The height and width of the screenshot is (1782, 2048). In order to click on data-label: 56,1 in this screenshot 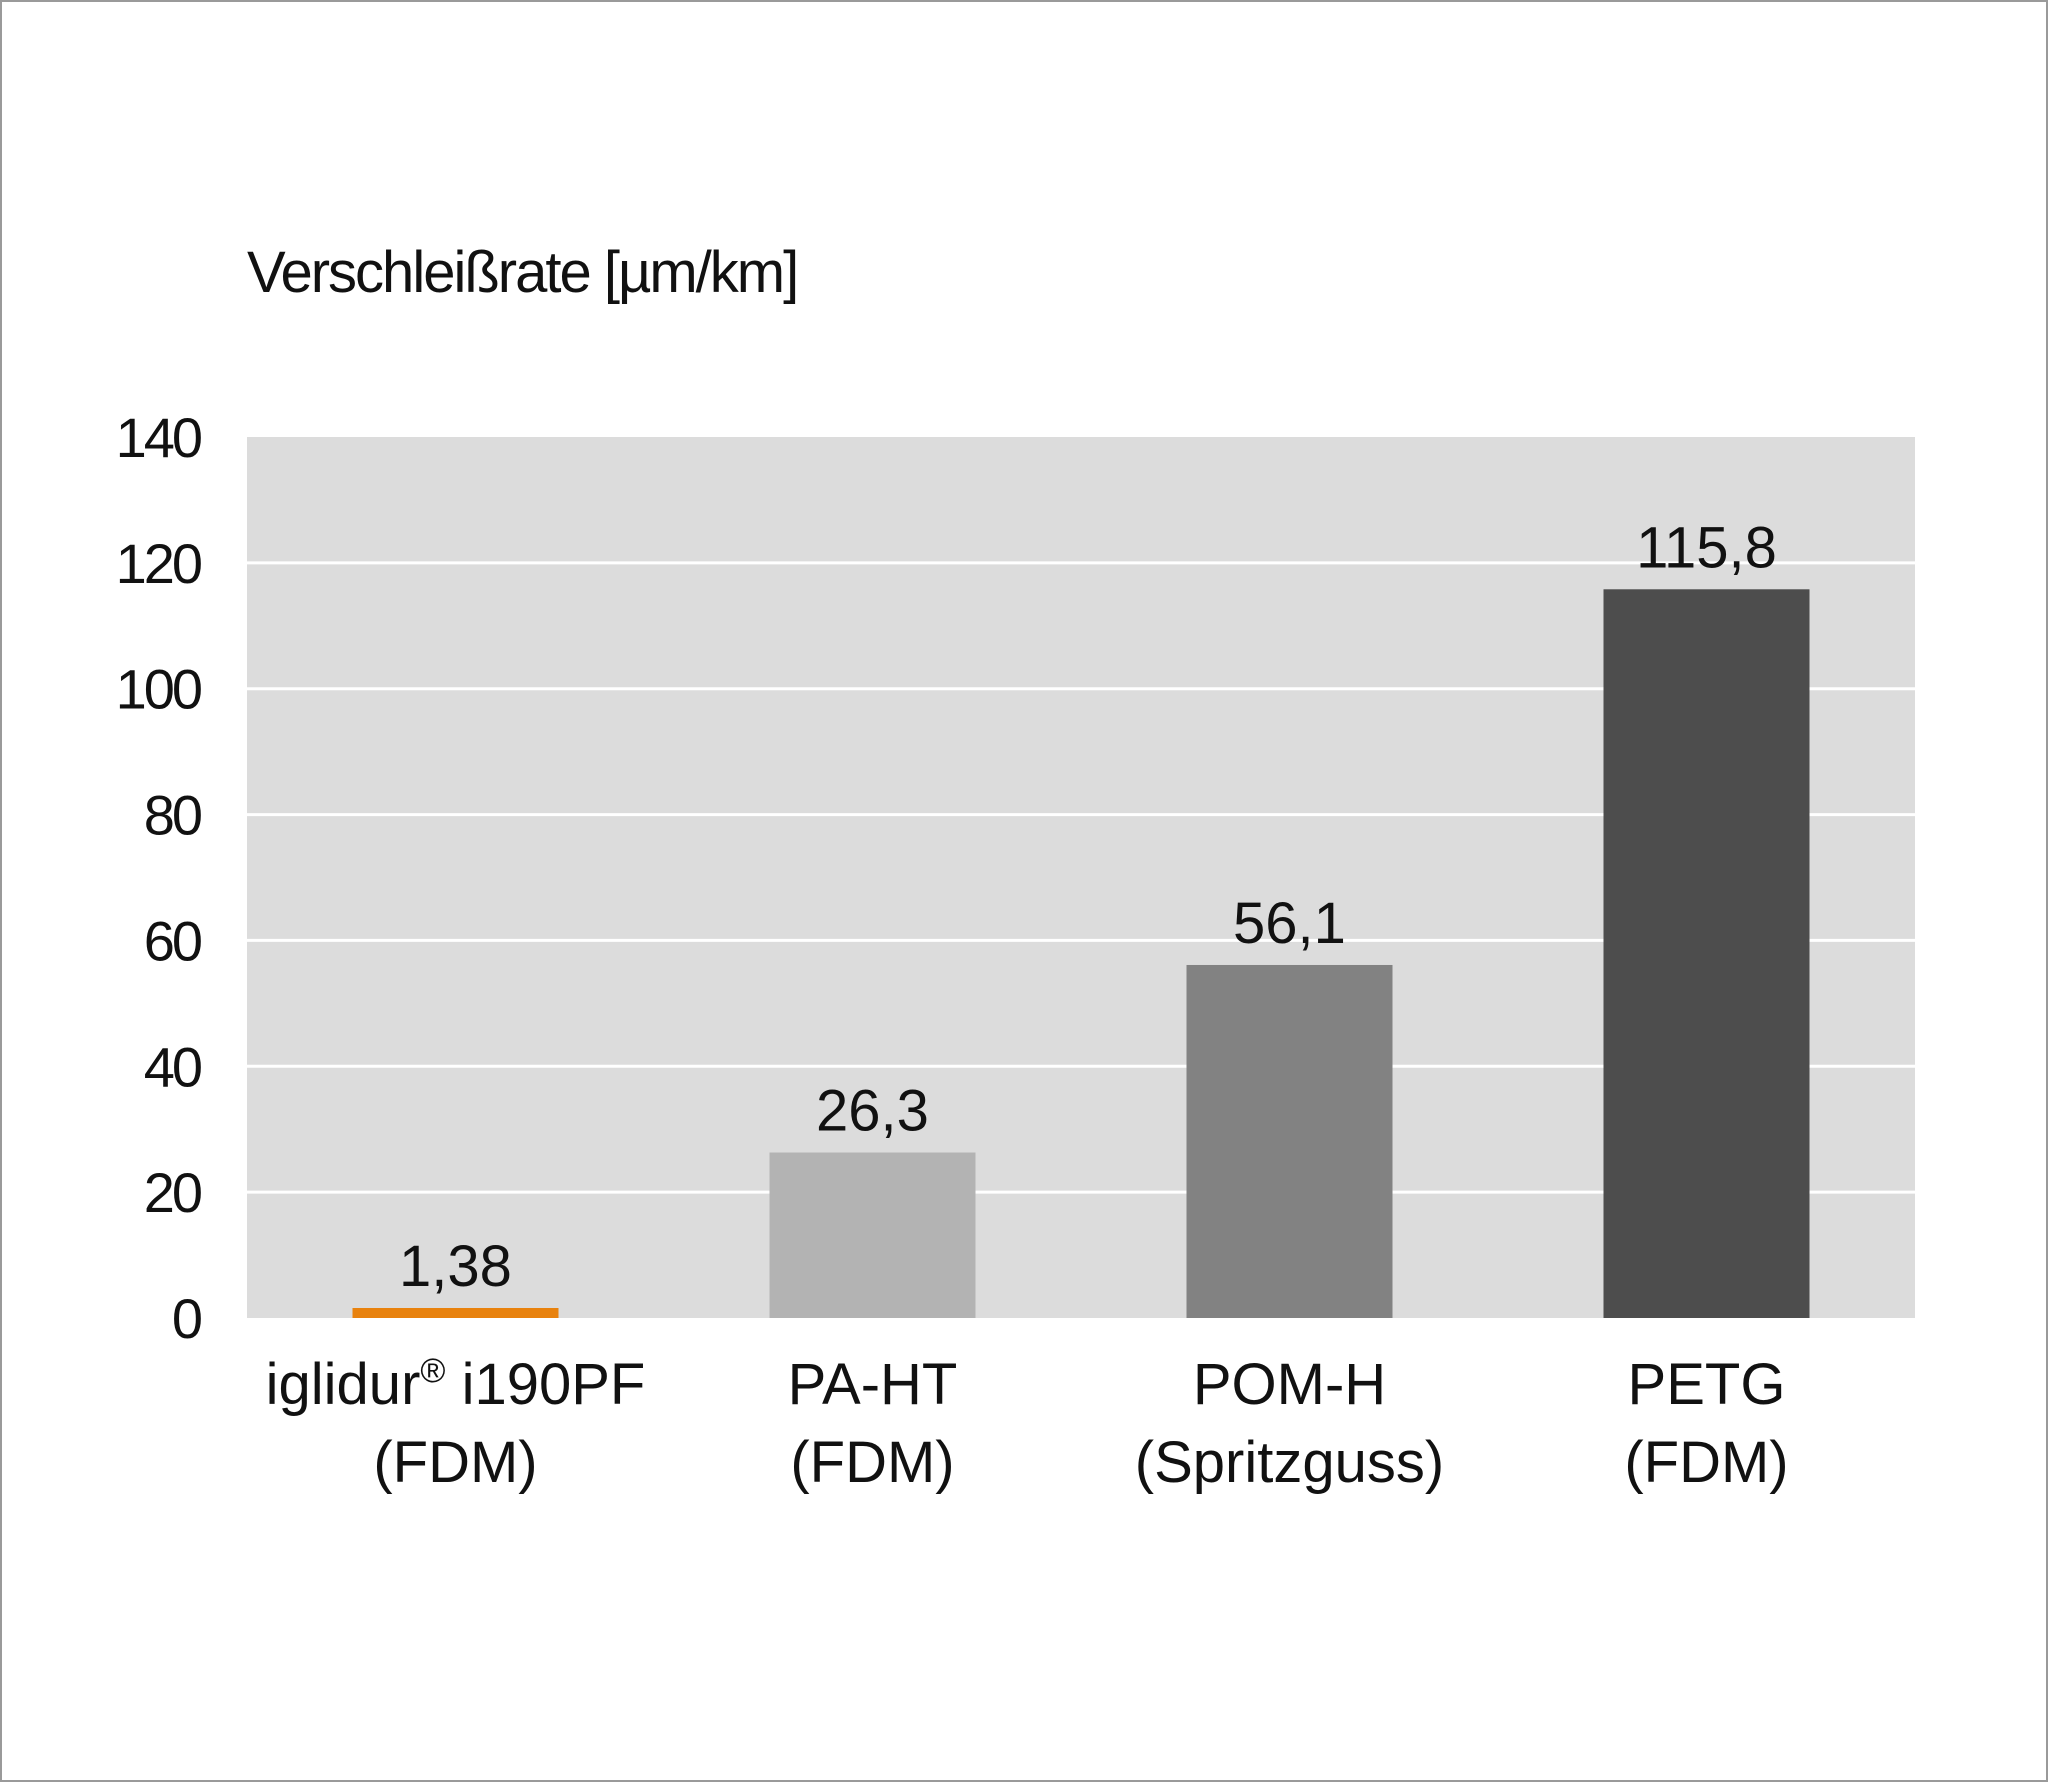, I will do `click(1289, 923)`.